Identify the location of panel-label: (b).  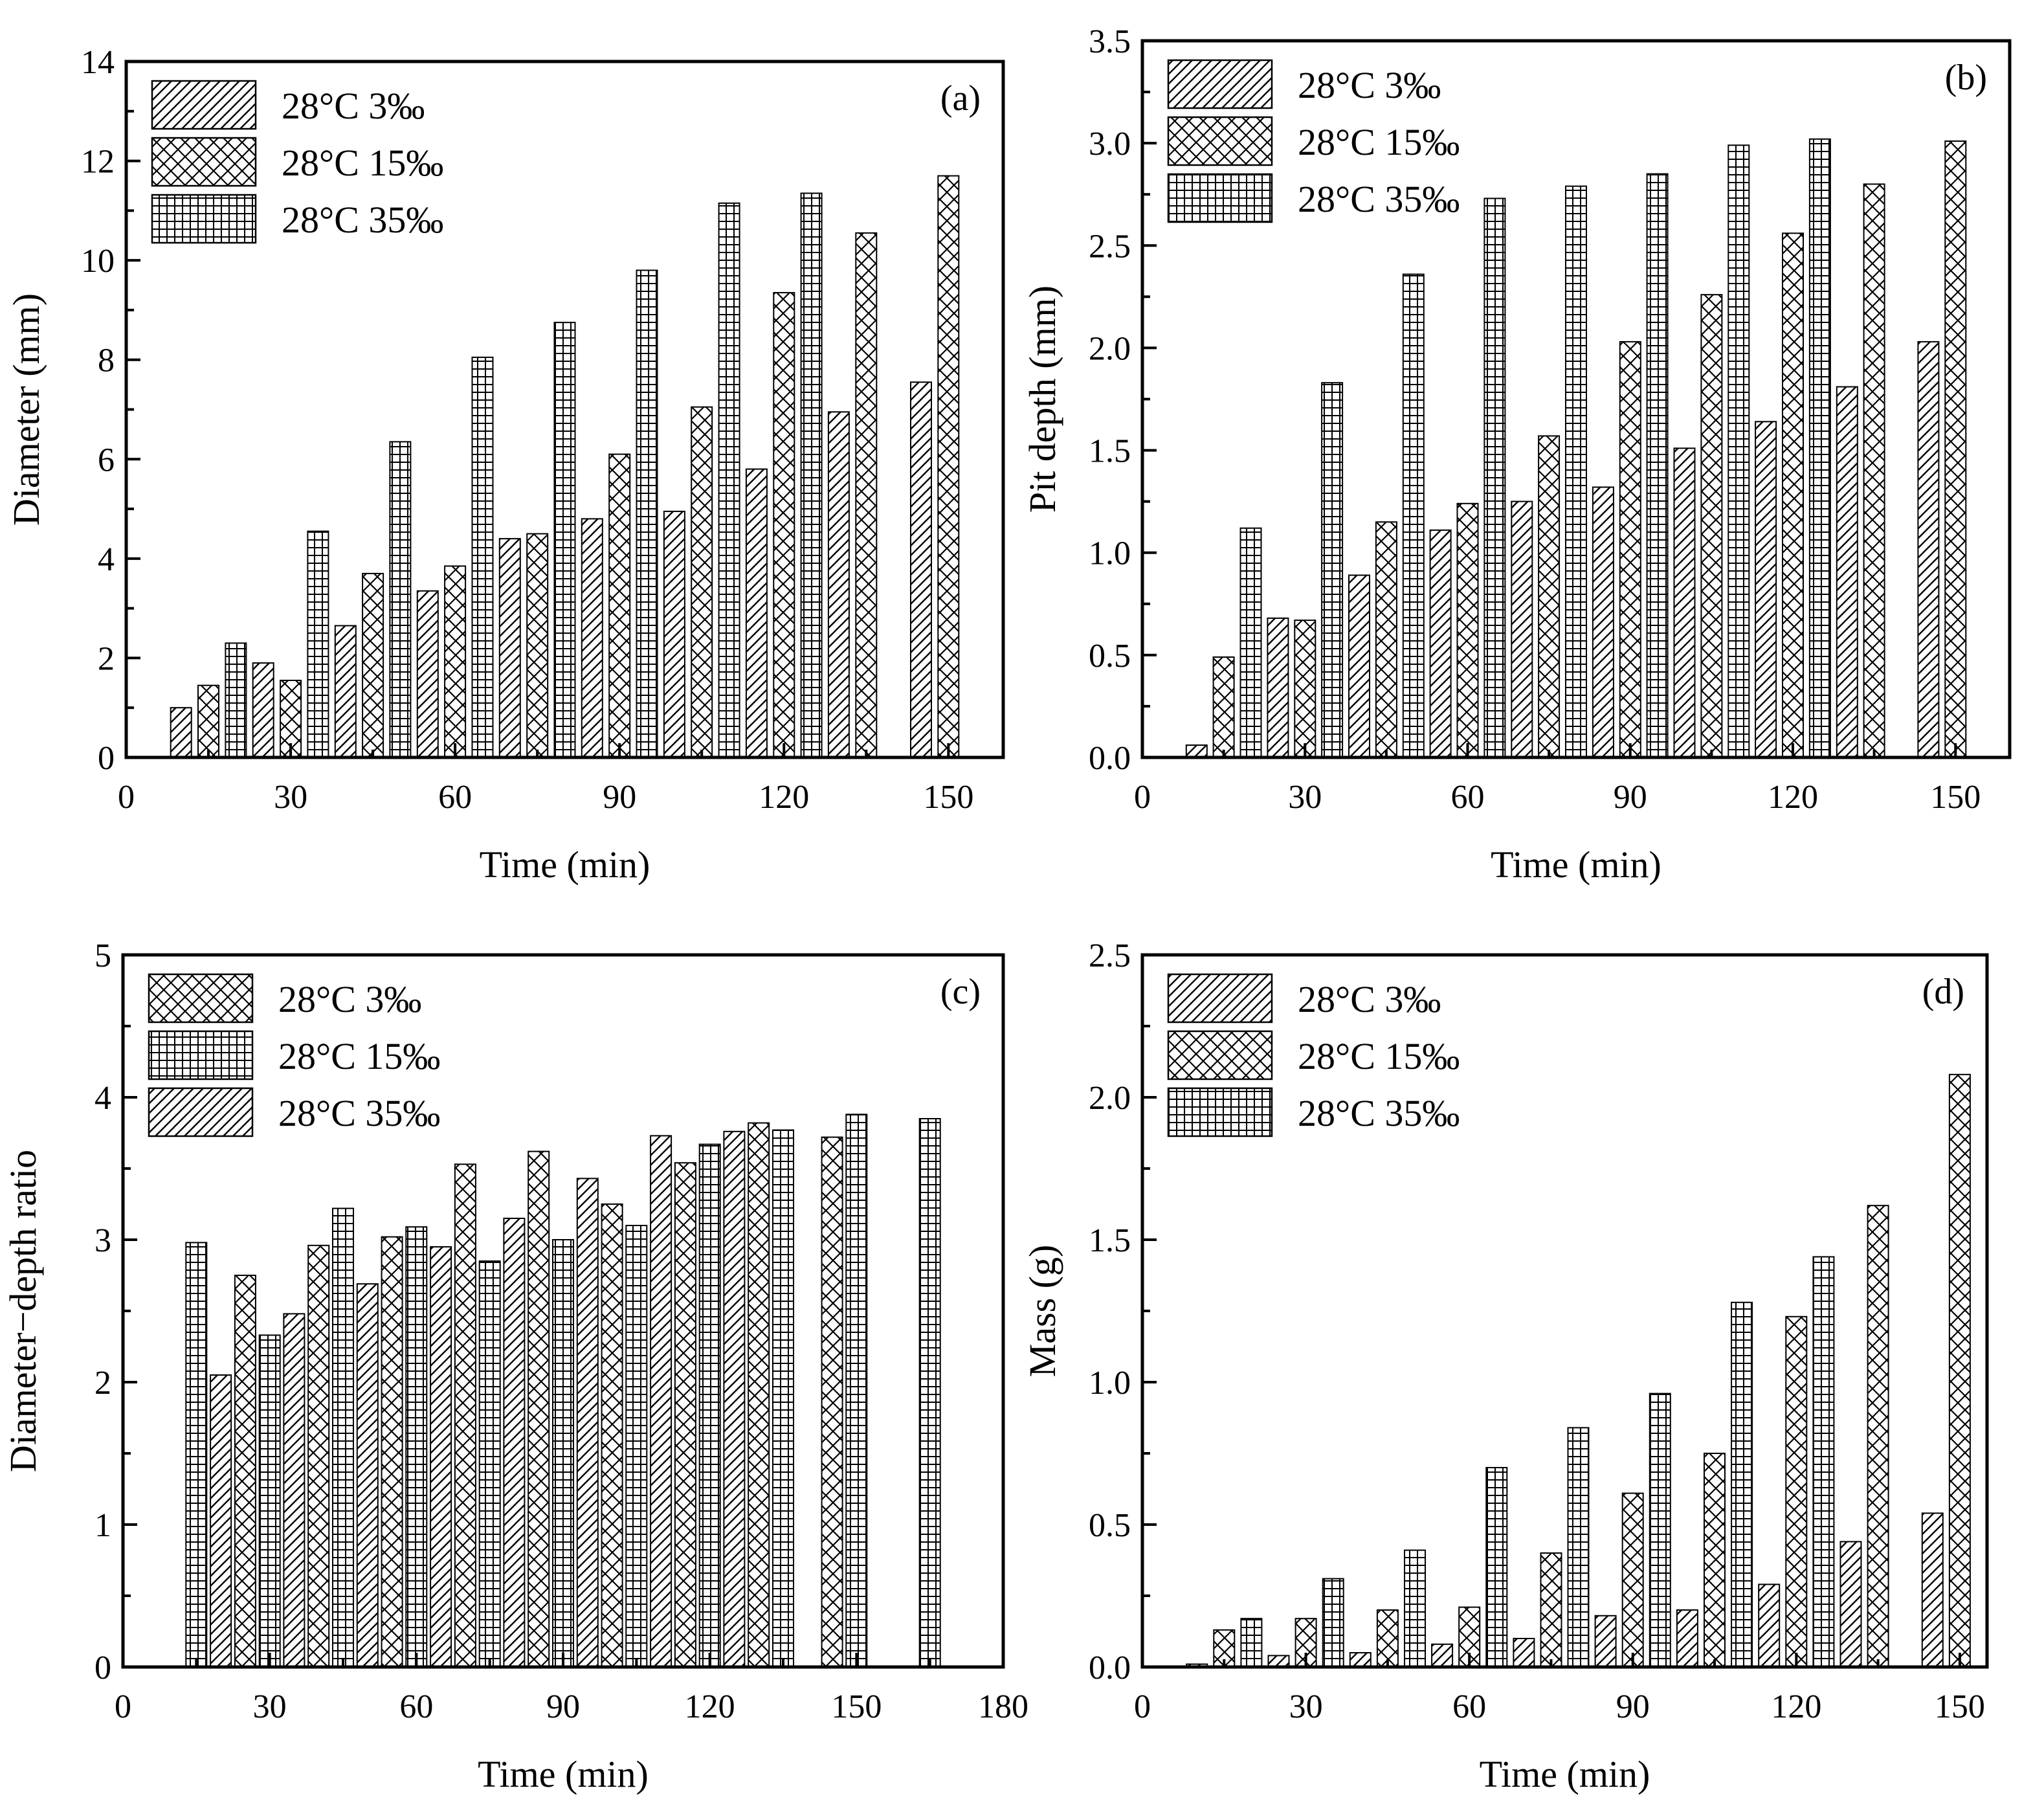
(1966, 78).